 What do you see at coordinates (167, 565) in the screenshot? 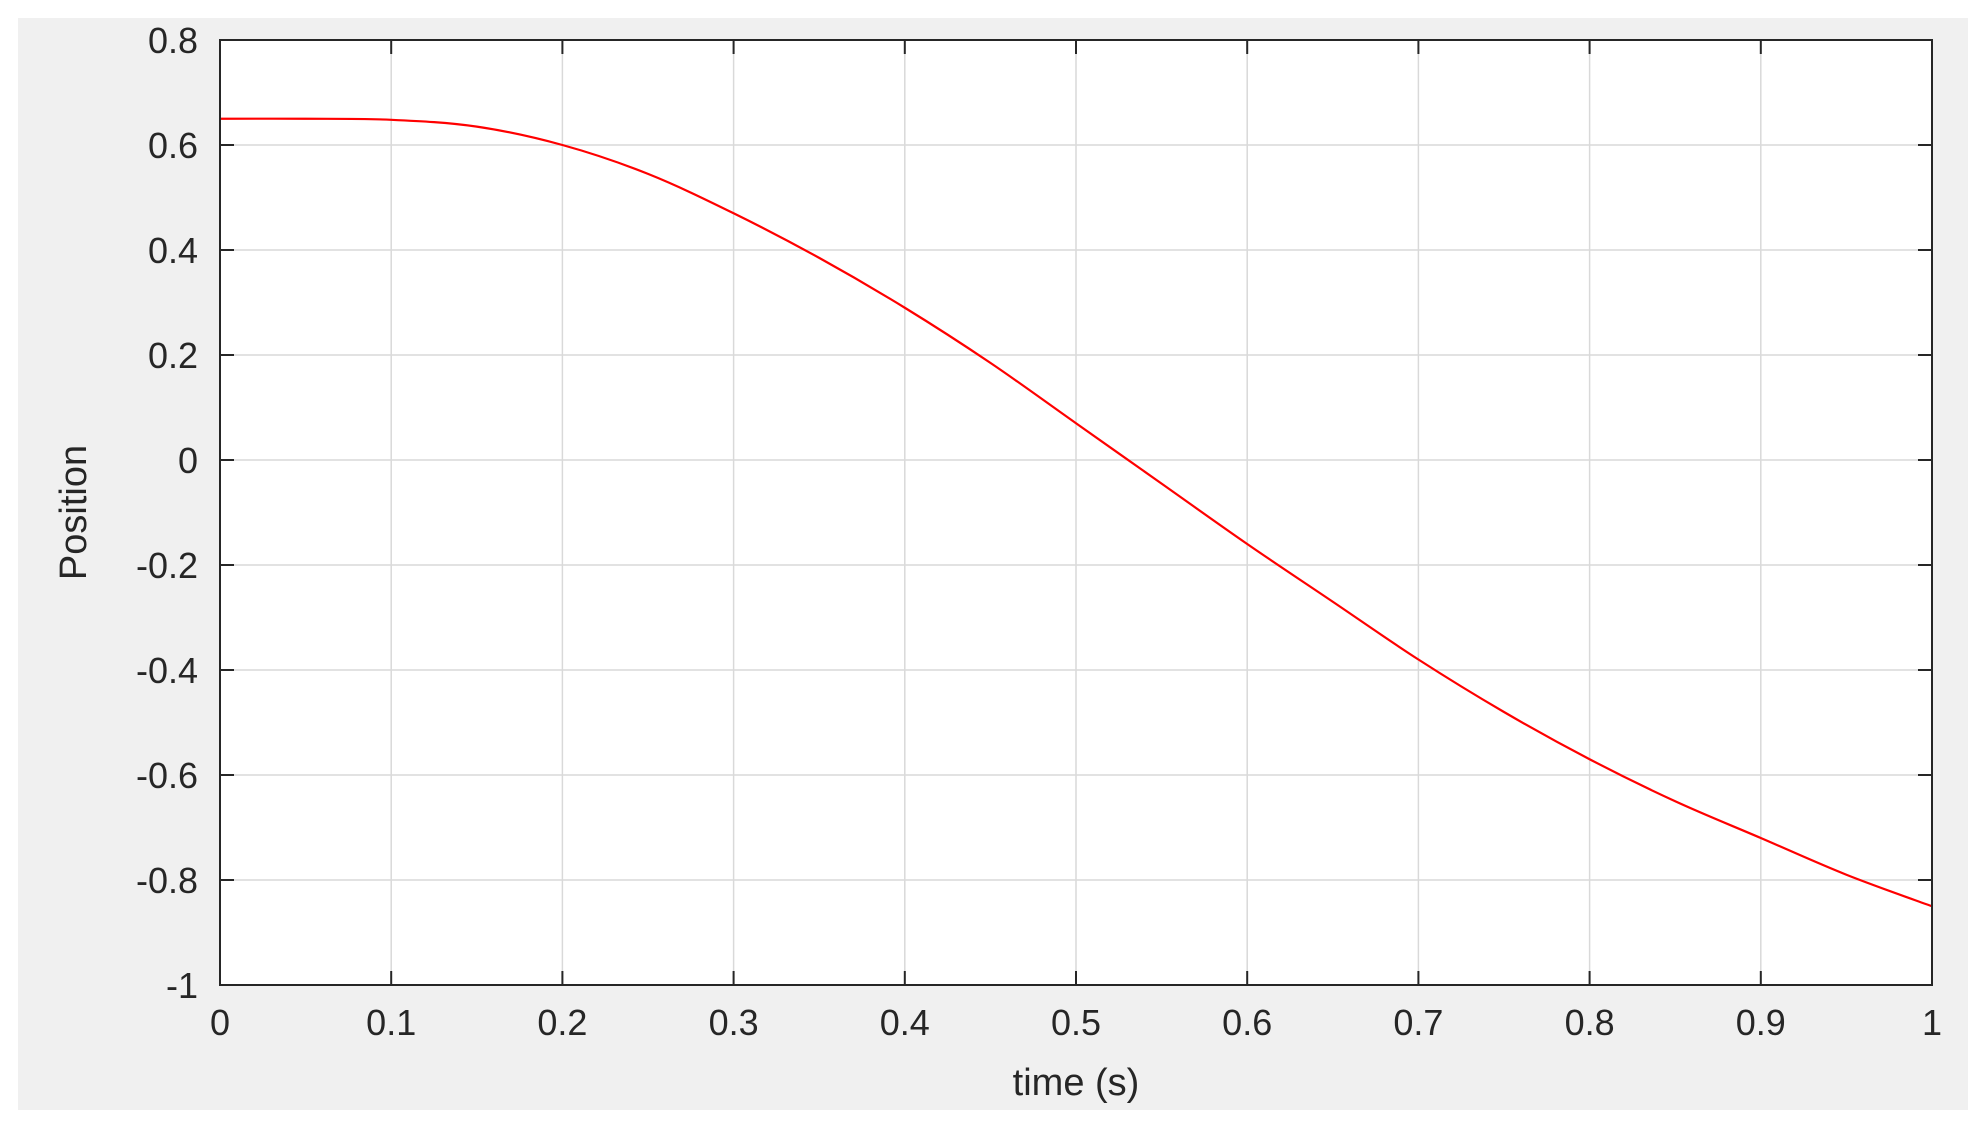
I see `y-tick-label: -0.2` at bounding box center [167, 565].